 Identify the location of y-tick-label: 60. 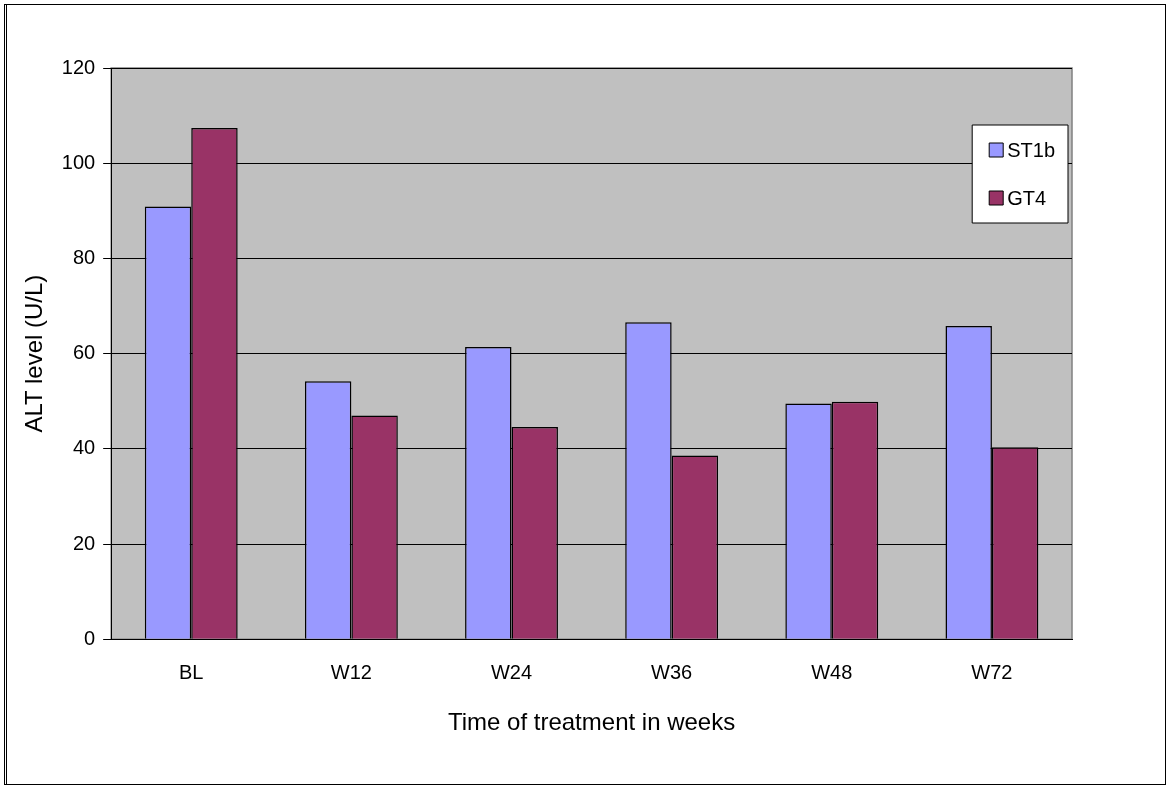
(84, 352).